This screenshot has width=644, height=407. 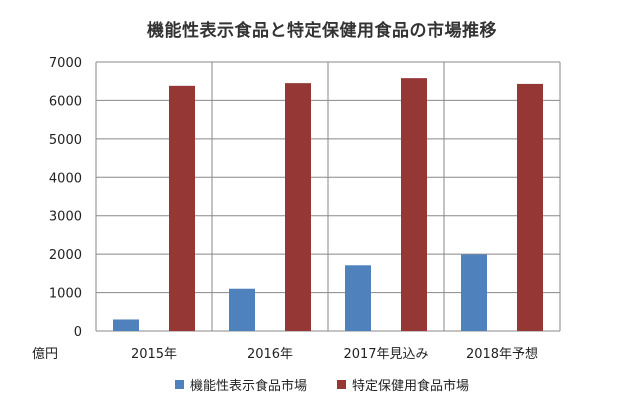 What do you see at coordinates (65, 101) in the screenshot?
I see `y-tick-label: 6000` at bounding box center [65, 101].